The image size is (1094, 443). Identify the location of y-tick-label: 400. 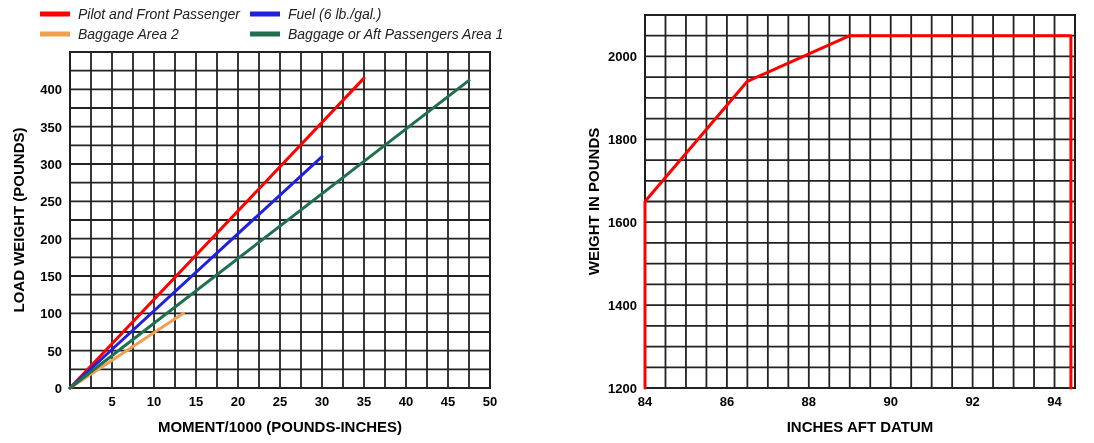
(51, 90).